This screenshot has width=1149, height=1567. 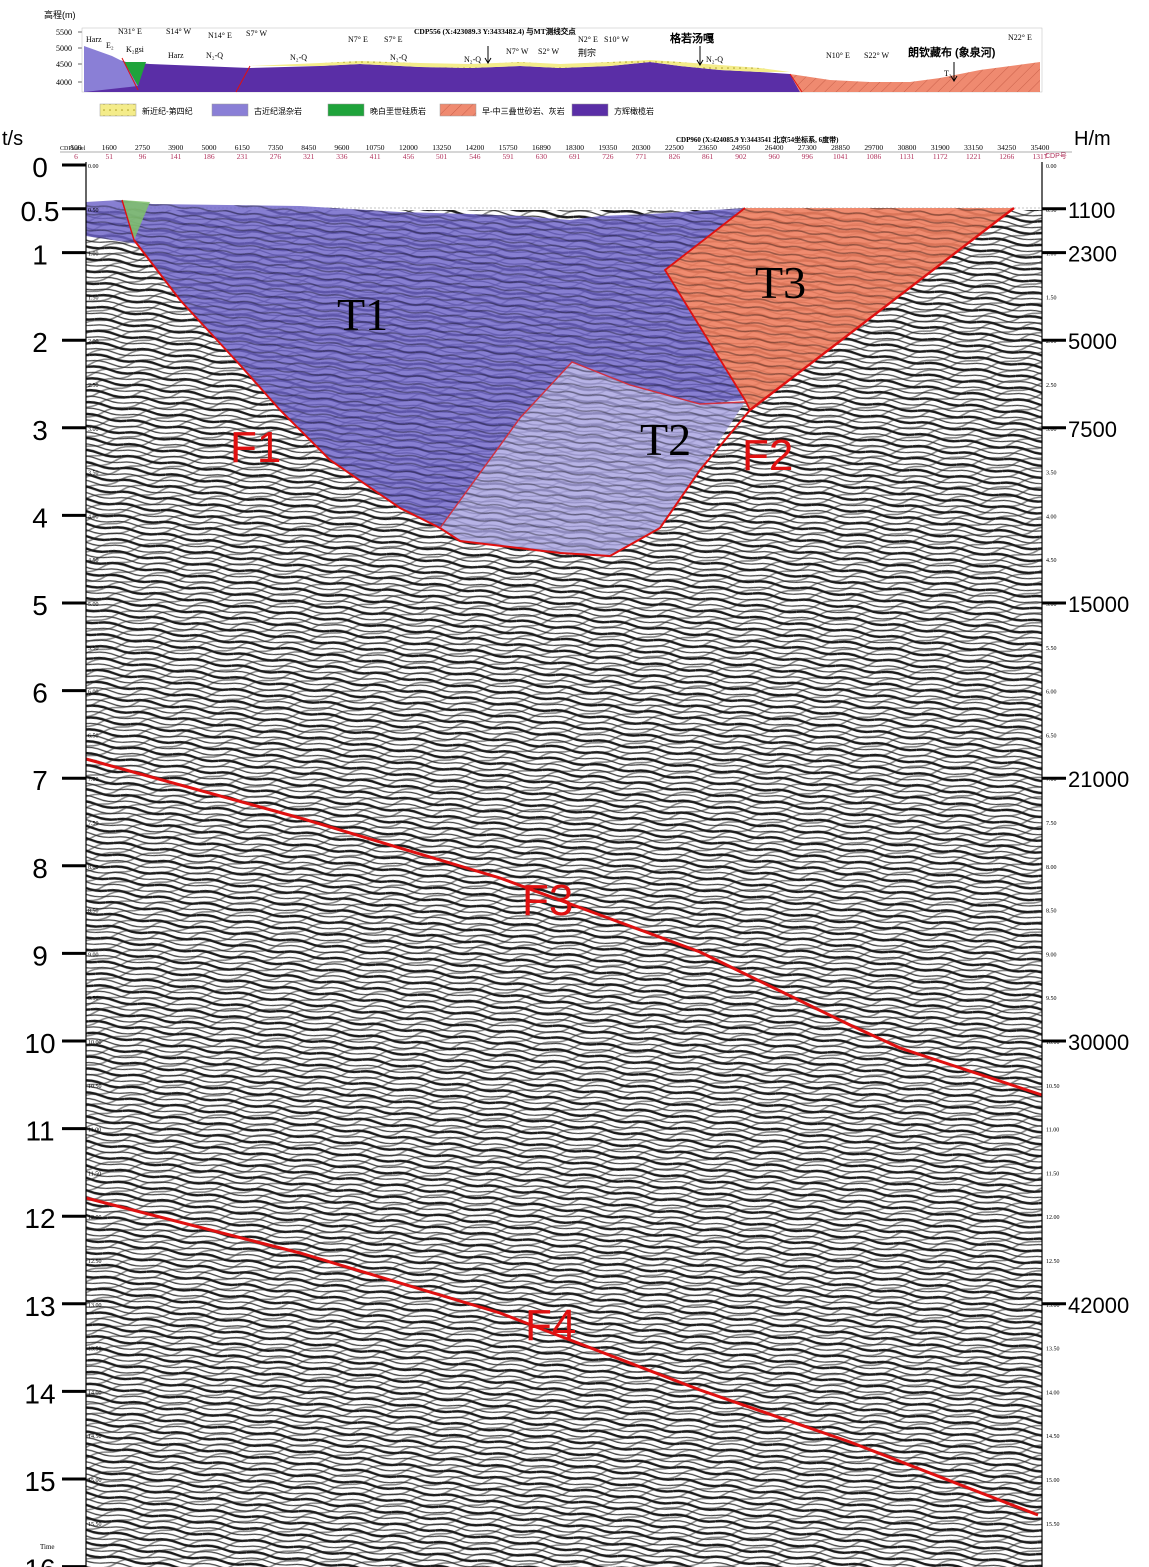 What do you see at coordinates (674, 147) in the screenshot?
I see `stake-number: 22500` at bounding box center [674, 147].